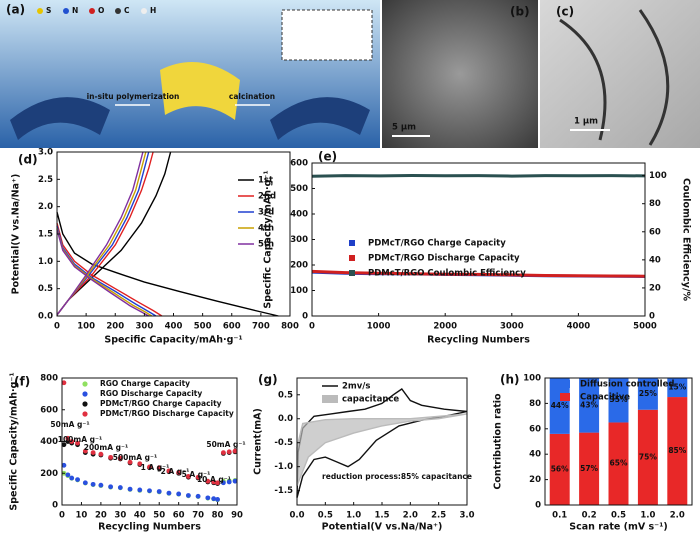 The image size is (700, 551). Describe the element at coordinates (167, 413) in the screenshot. I see `legend-label: PDMcT/RGO Discharge Capacity` at that location.